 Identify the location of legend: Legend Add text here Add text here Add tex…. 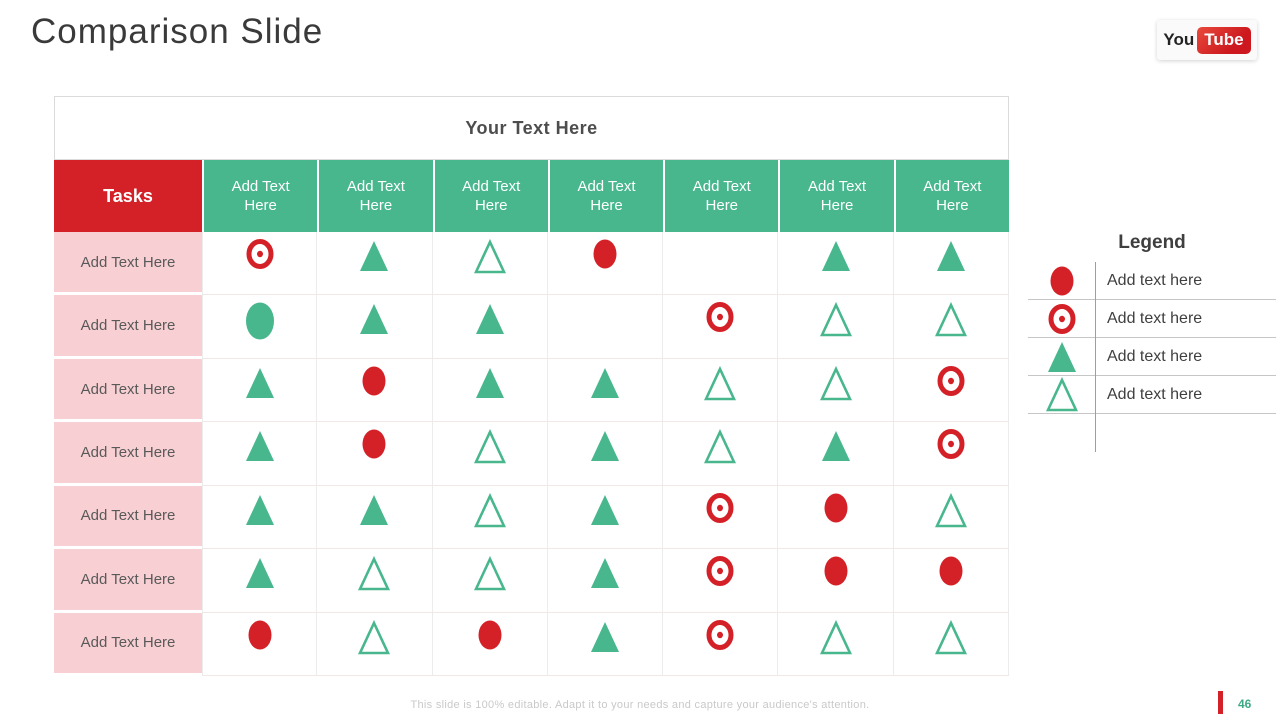
(1152, 342).